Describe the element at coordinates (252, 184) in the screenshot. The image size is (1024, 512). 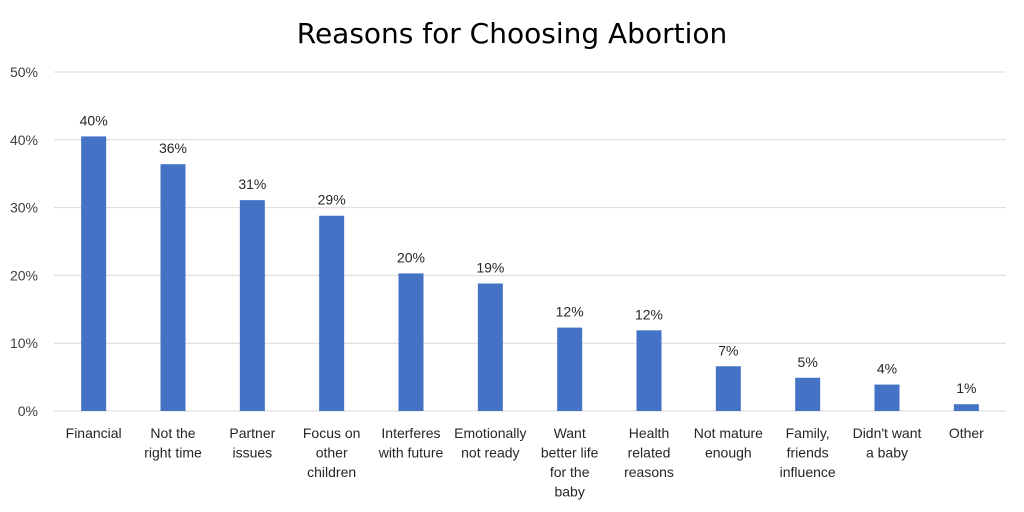
I see `data-label: 31%` at that location.